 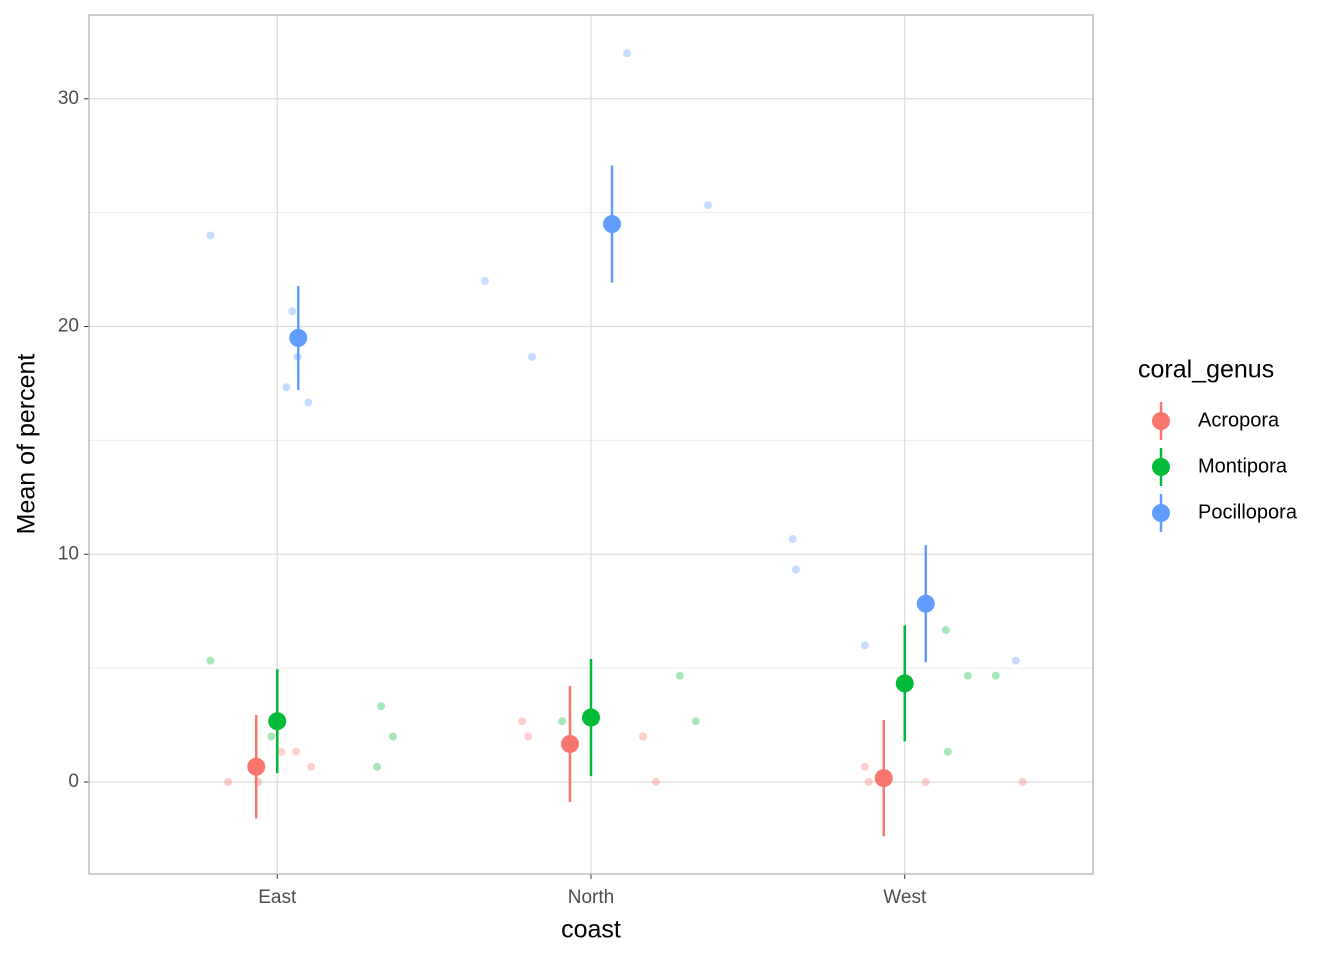 I want to click on y-tick-label: 10, so click(x=68, y=553).